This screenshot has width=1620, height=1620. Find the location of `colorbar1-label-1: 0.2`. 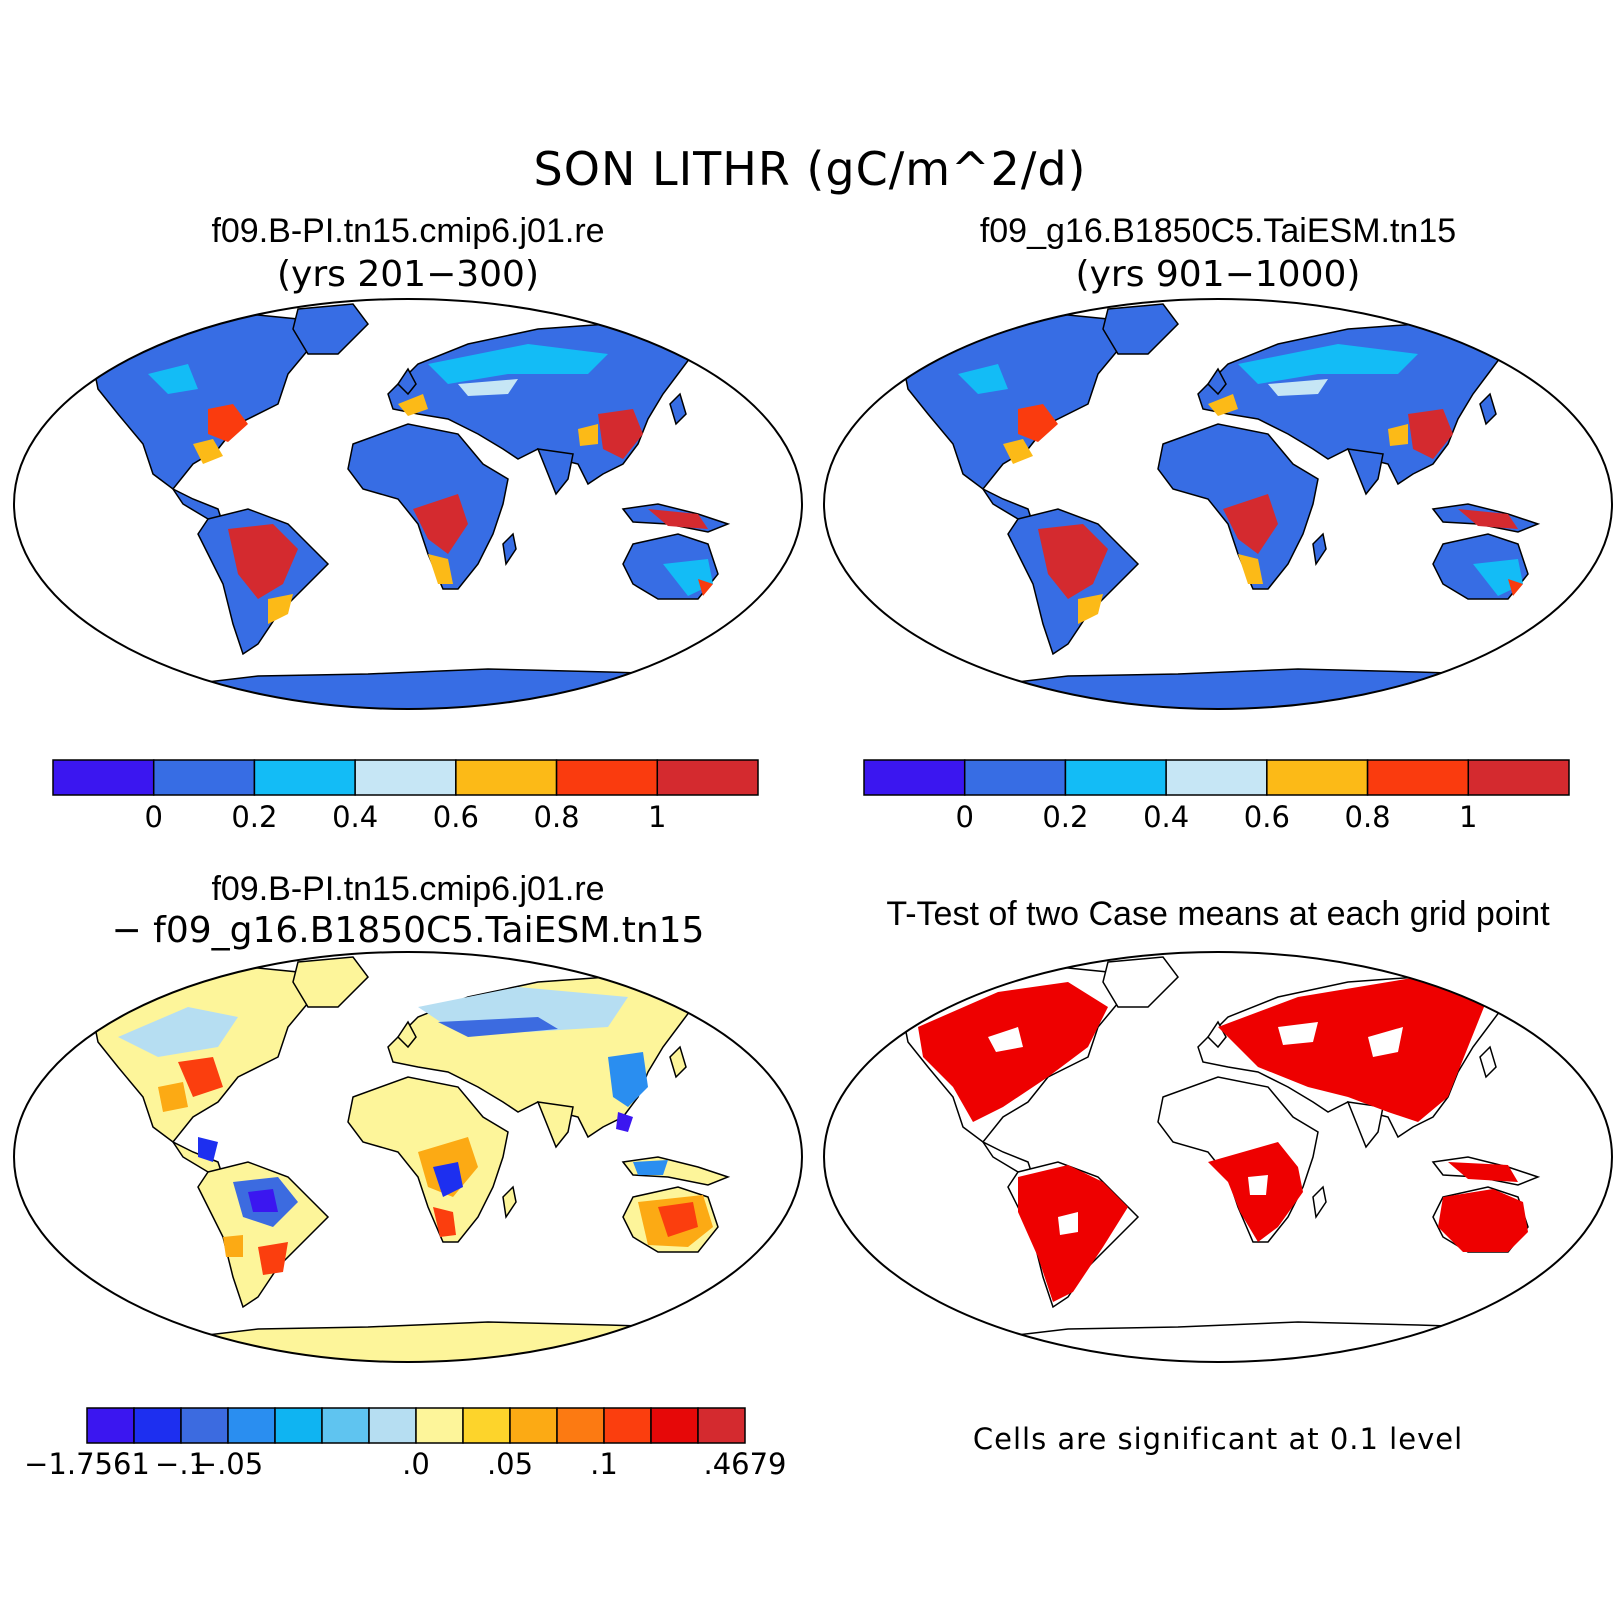

colorbar1-label-1: 0.2 is located at coordinates (254, 817).